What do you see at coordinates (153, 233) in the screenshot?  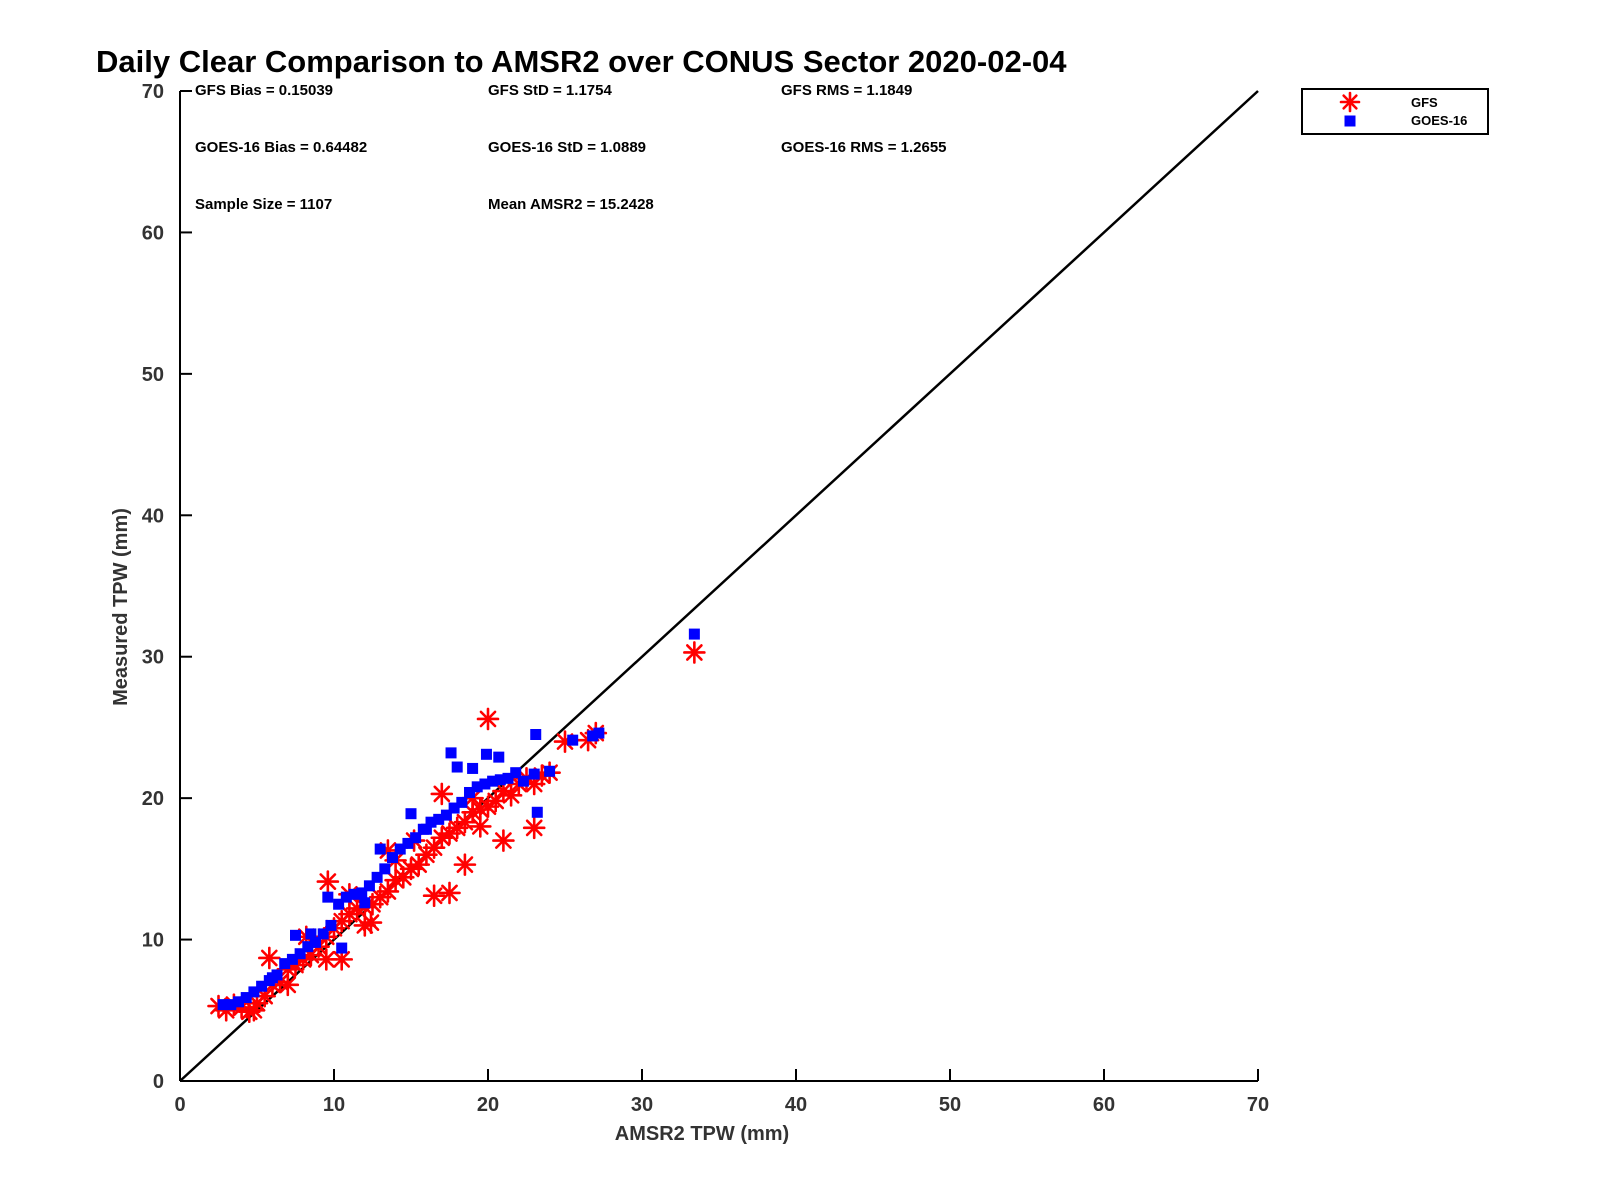 I see `y-tick-label: 60` at bounding box center [153, 233].